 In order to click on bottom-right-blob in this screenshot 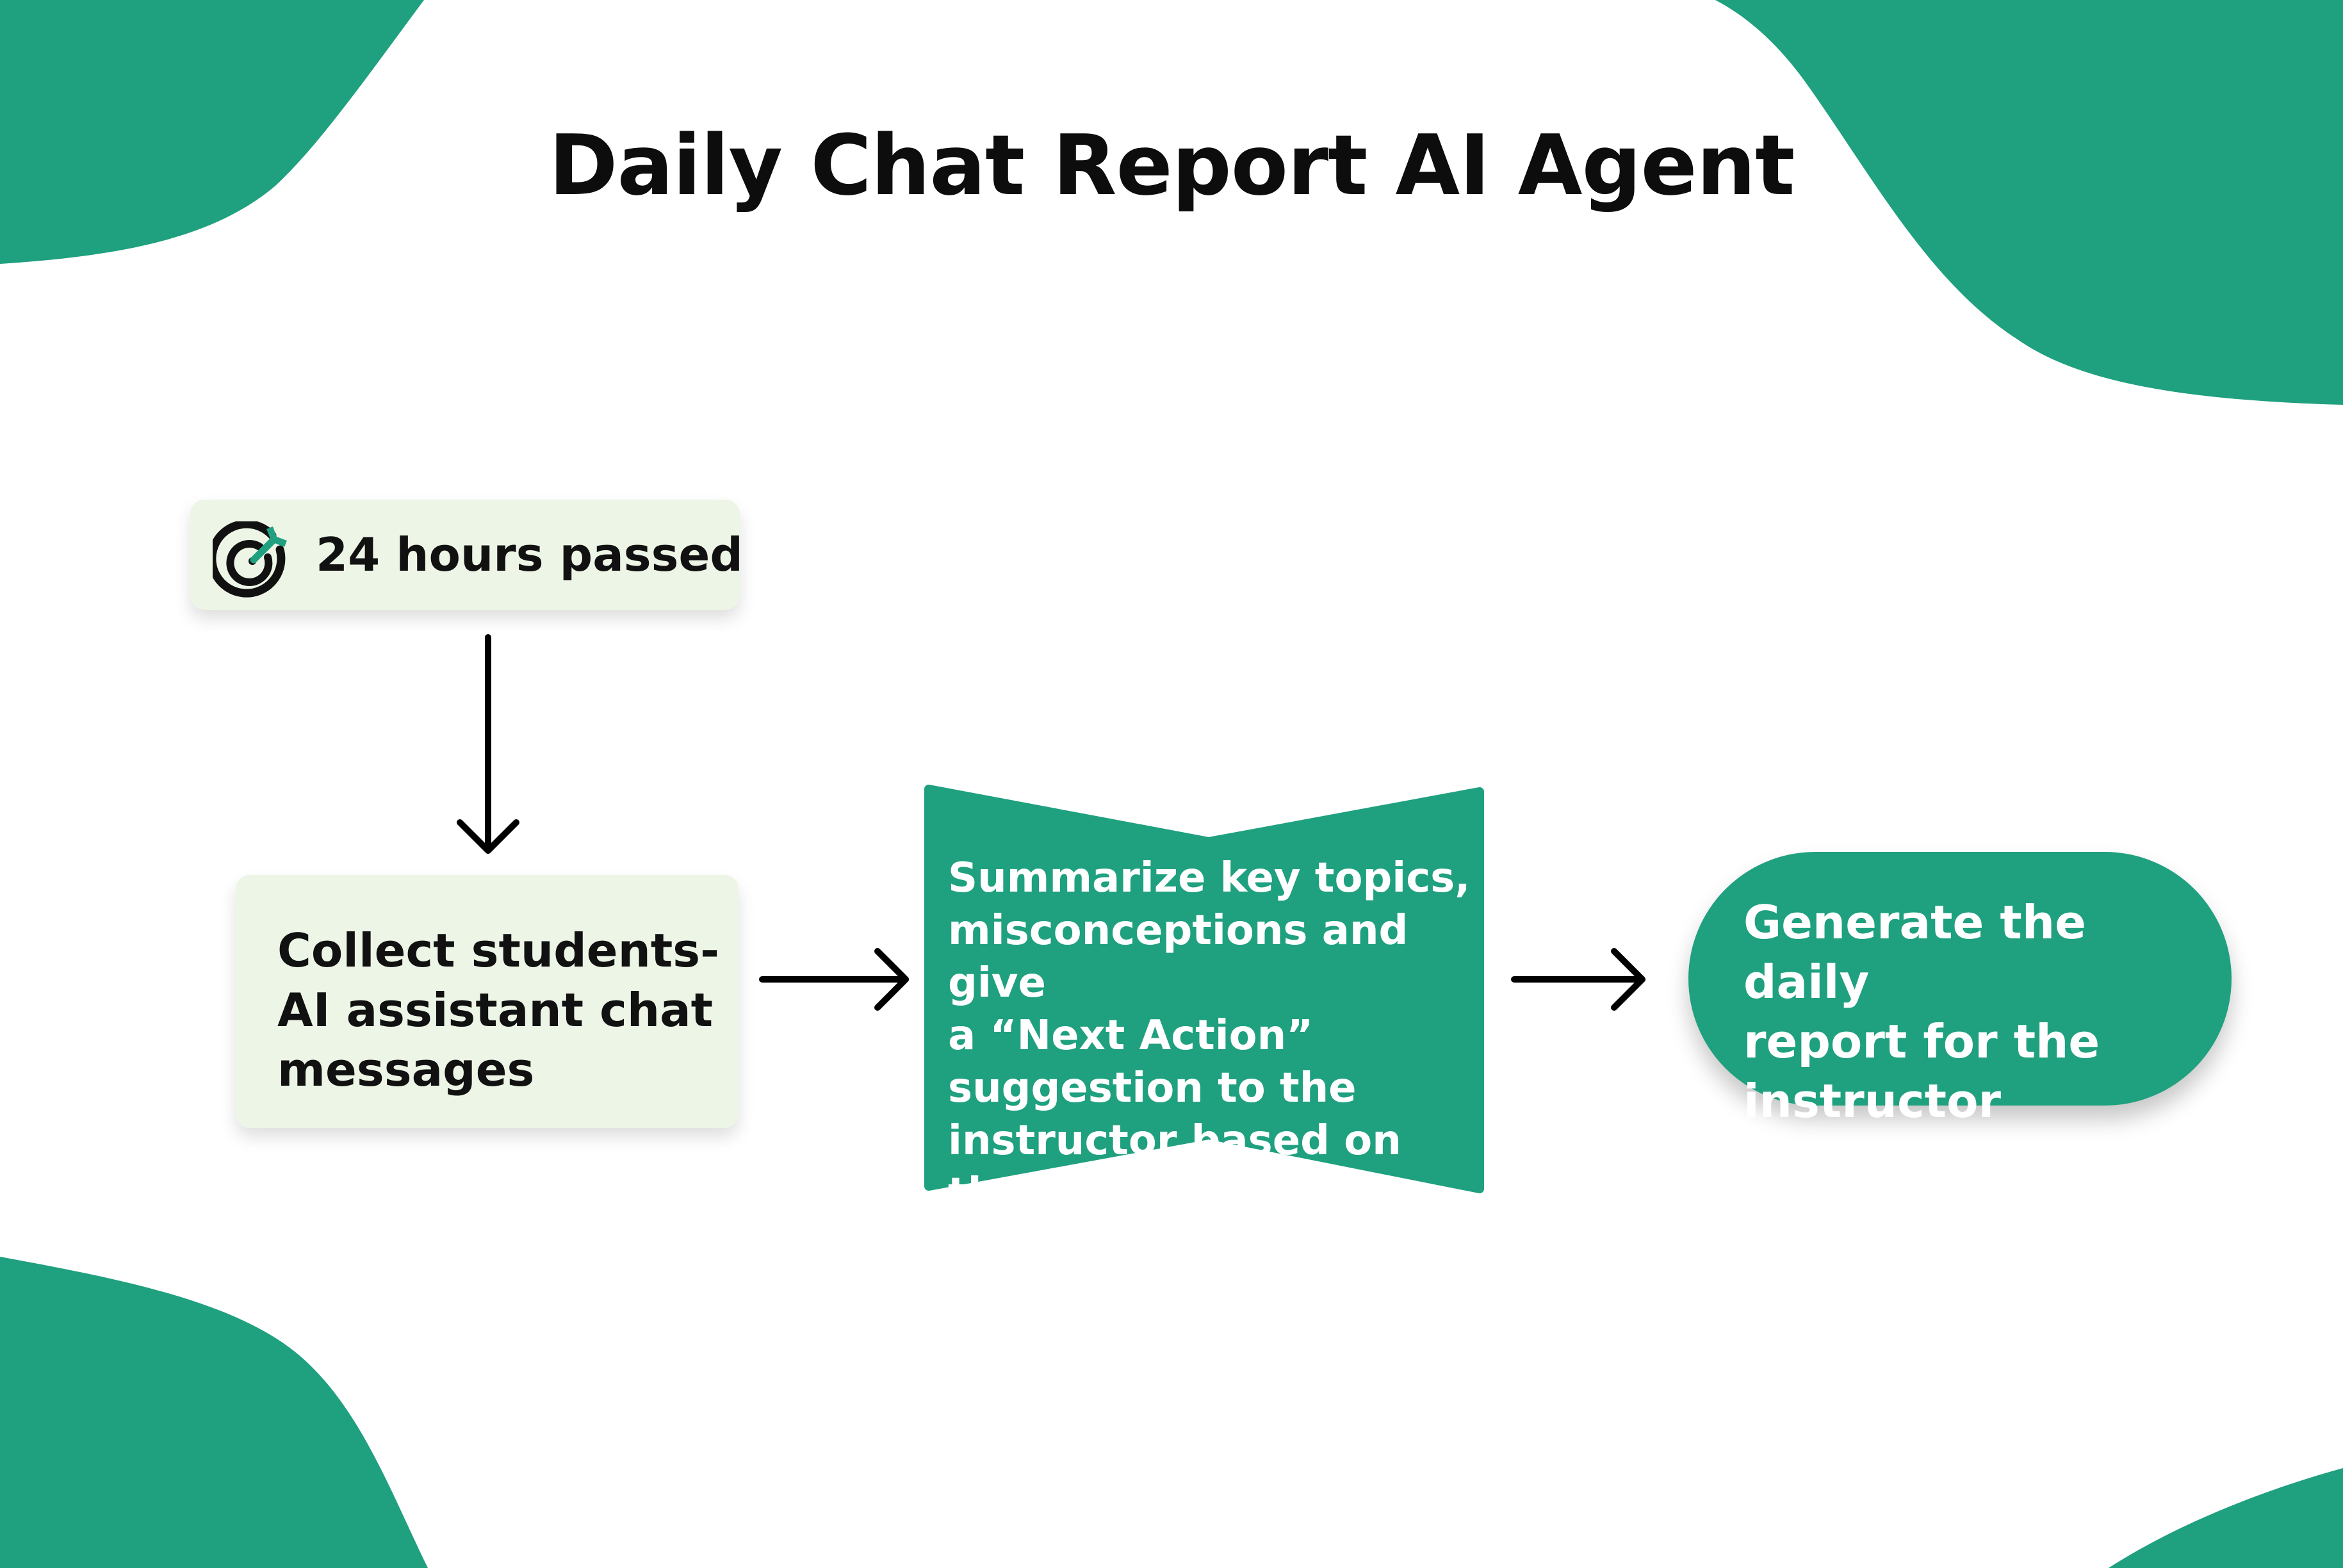, I will do `click(2226, 1518)`.